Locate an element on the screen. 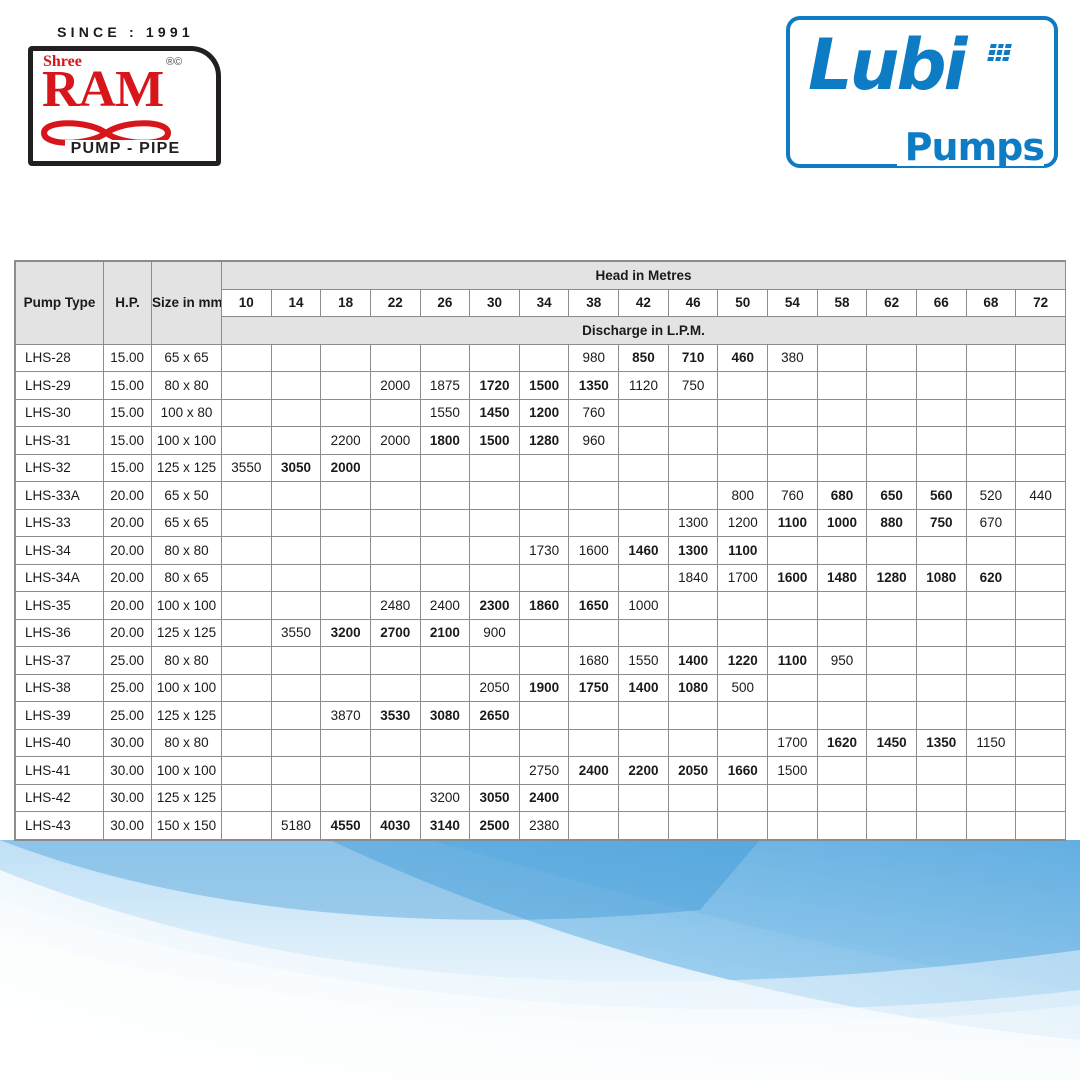  table-row: LHS-32 15.00 125 x 125 3550 3050 2000 is located at coordinates (540, 467).